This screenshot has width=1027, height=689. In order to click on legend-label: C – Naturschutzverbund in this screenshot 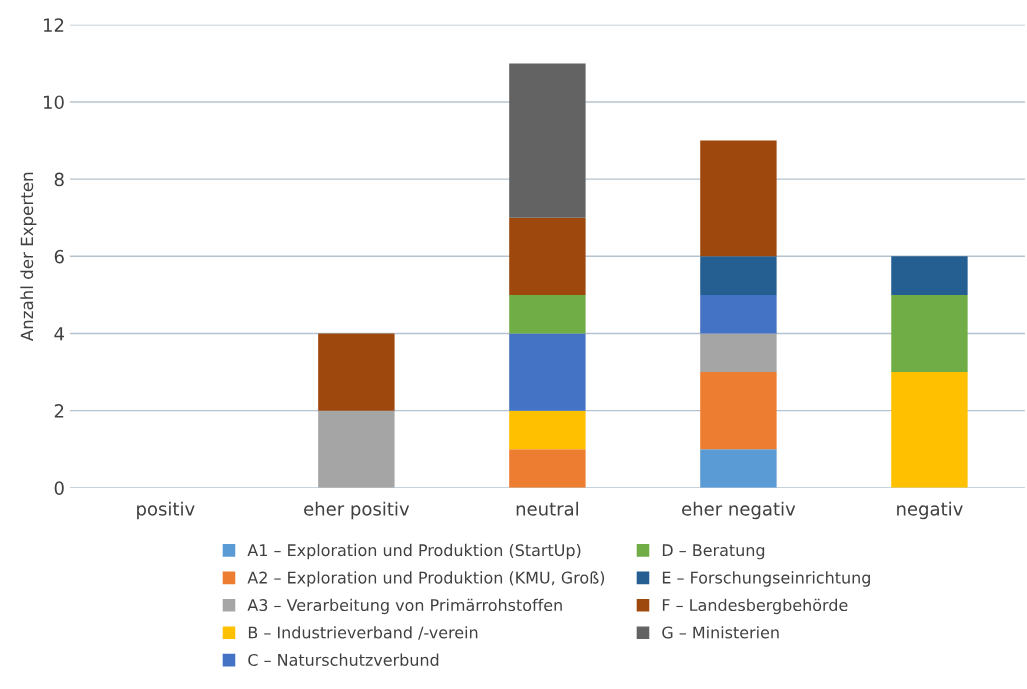, I will do `click(343, 659)`.